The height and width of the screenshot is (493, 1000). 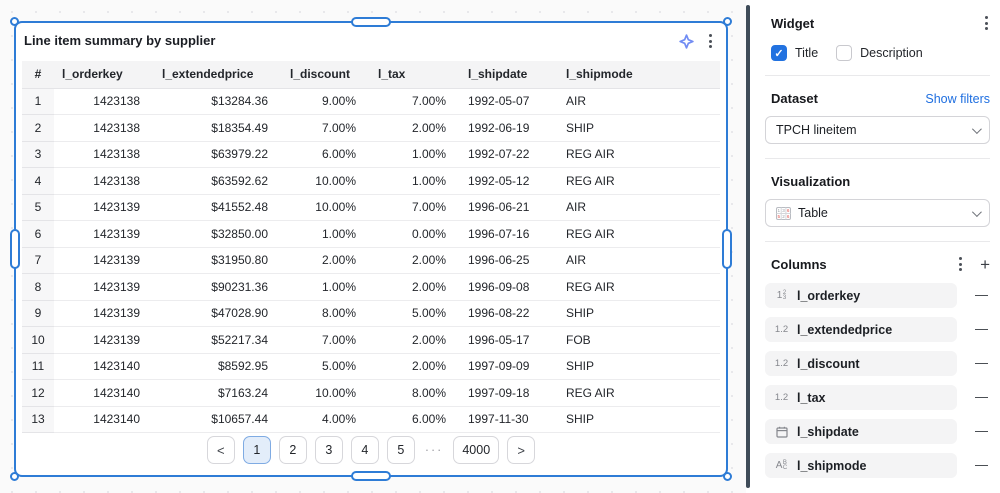 I want to click on column-header: l_tax, so click(x=415, y=75).